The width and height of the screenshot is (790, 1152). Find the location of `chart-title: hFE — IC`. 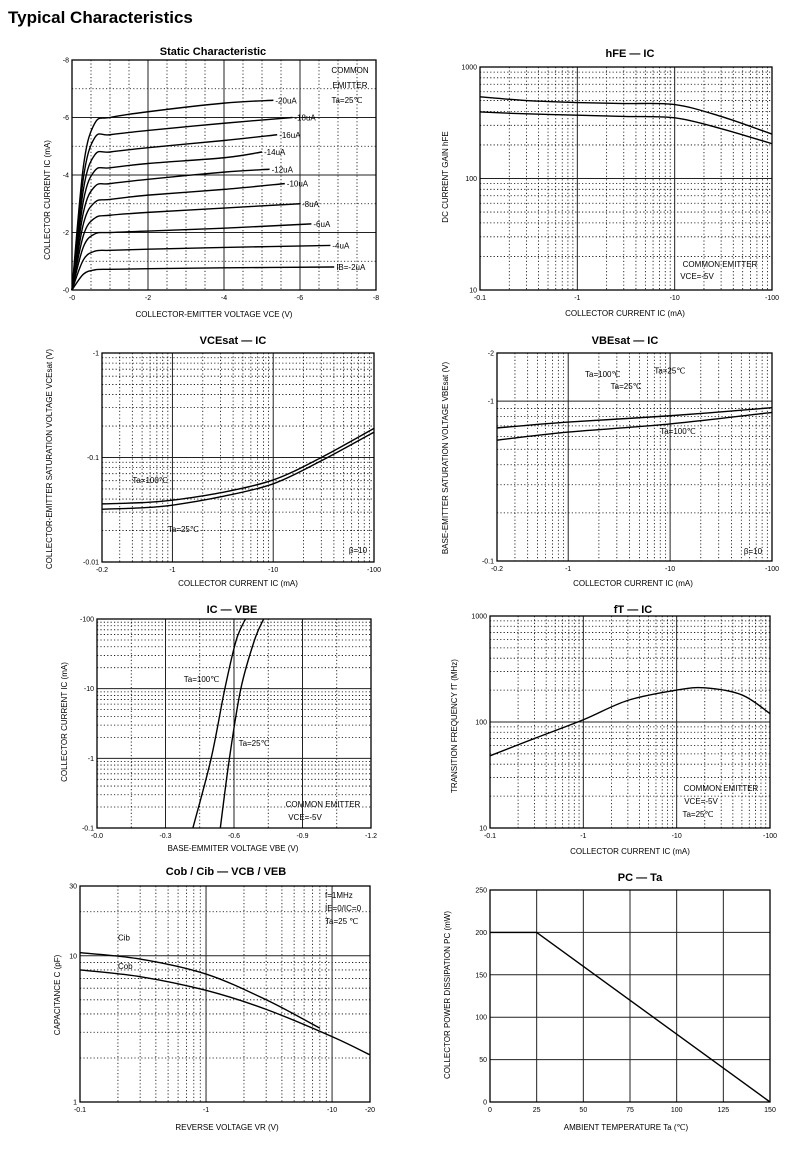

chart-title: hFE — IC is located at coordinates (630, 54).